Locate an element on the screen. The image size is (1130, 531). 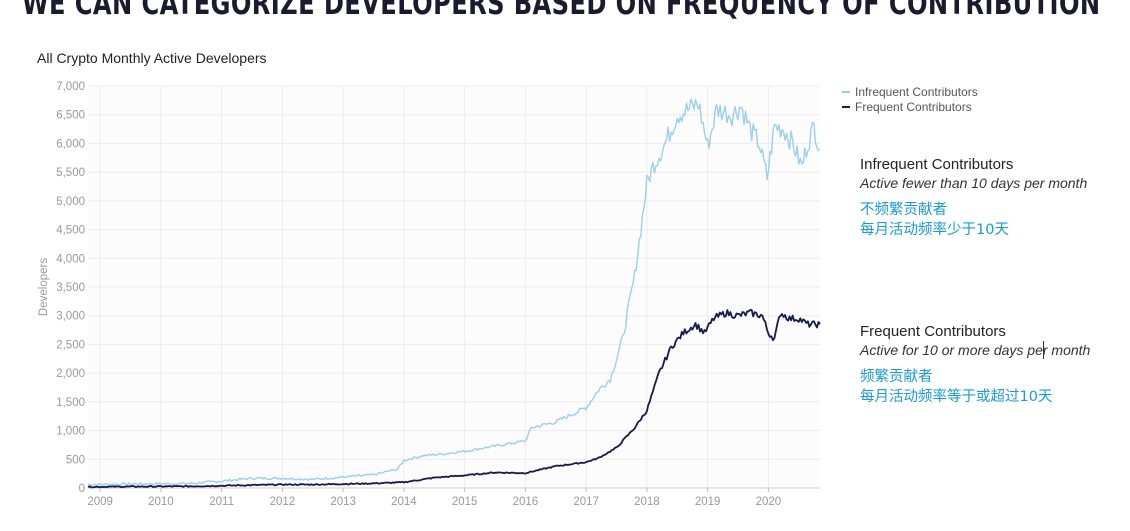
y-tick-label: 500 is located at coordinates (75, 460).